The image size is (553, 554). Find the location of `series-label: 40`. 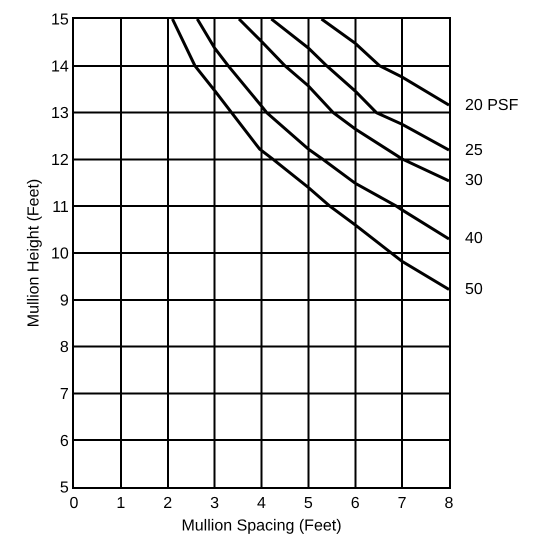

series-label: 40 is located at coordinates (474, 238).